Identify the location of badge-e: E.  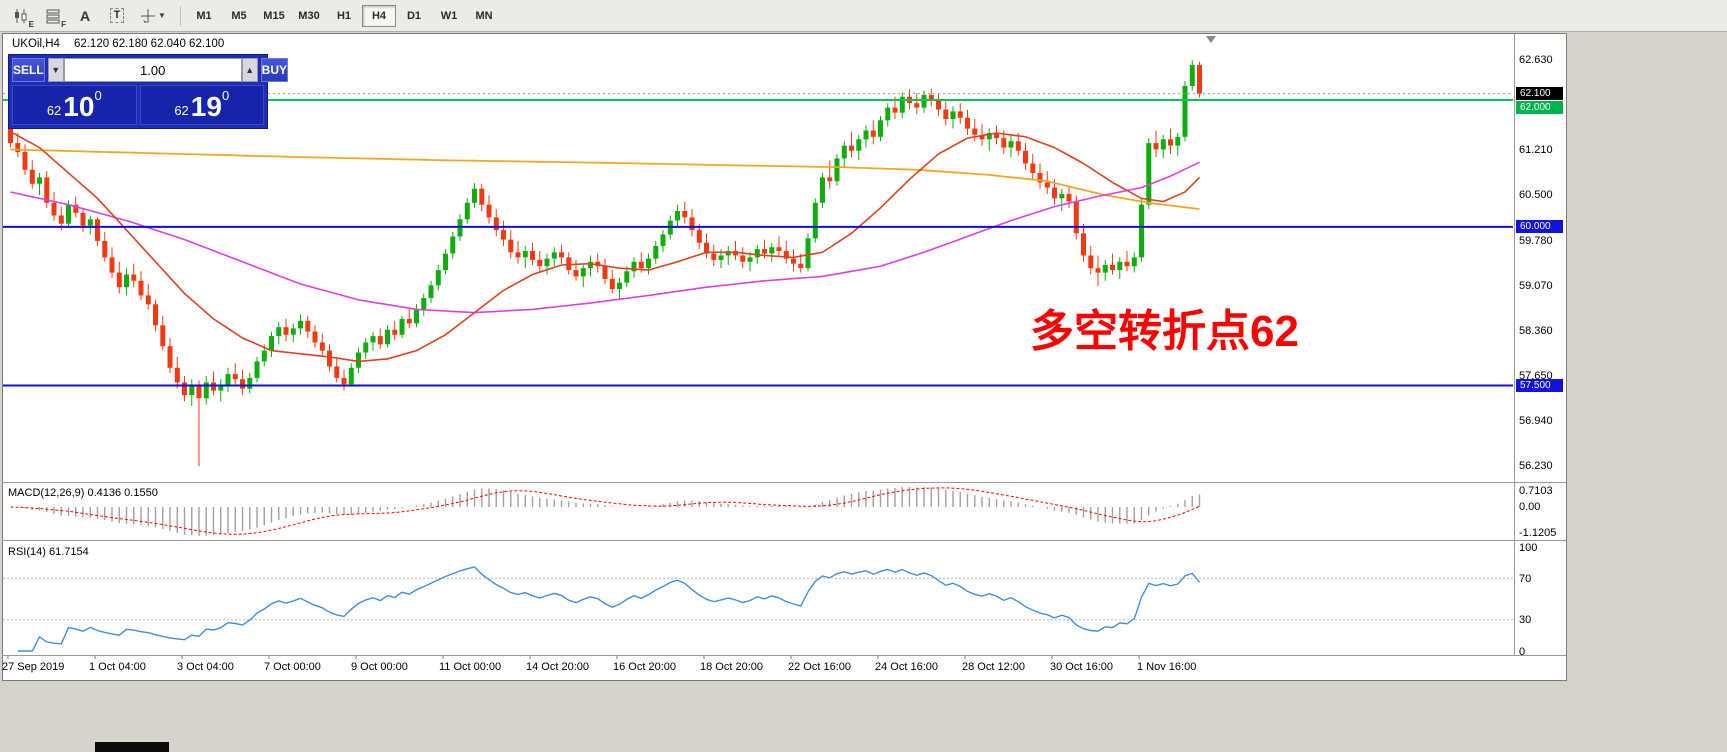
(31, 24).